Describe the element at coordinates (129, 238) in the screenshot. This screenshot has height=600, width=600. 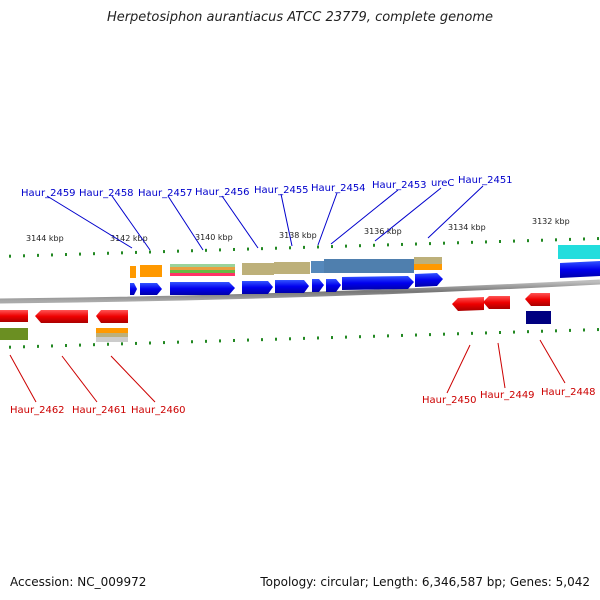
I see `kbp-label: 3142 kbp` at that location.